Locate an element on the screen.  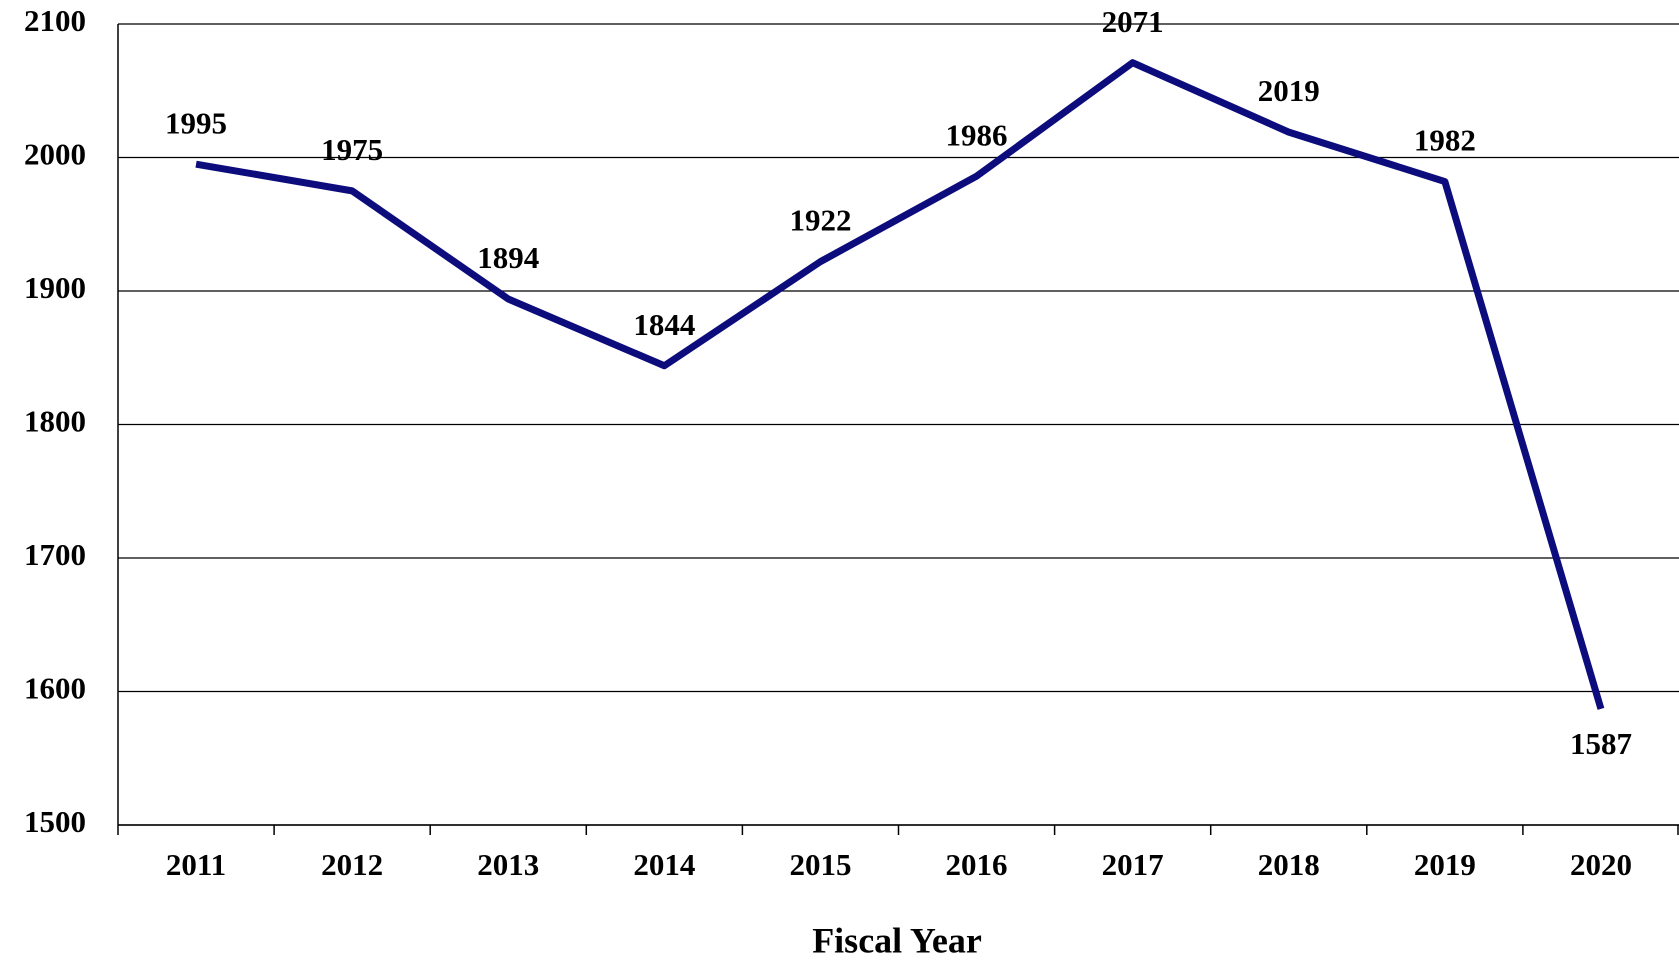
data-label: 1587 is located at coordinates (1601, 743).